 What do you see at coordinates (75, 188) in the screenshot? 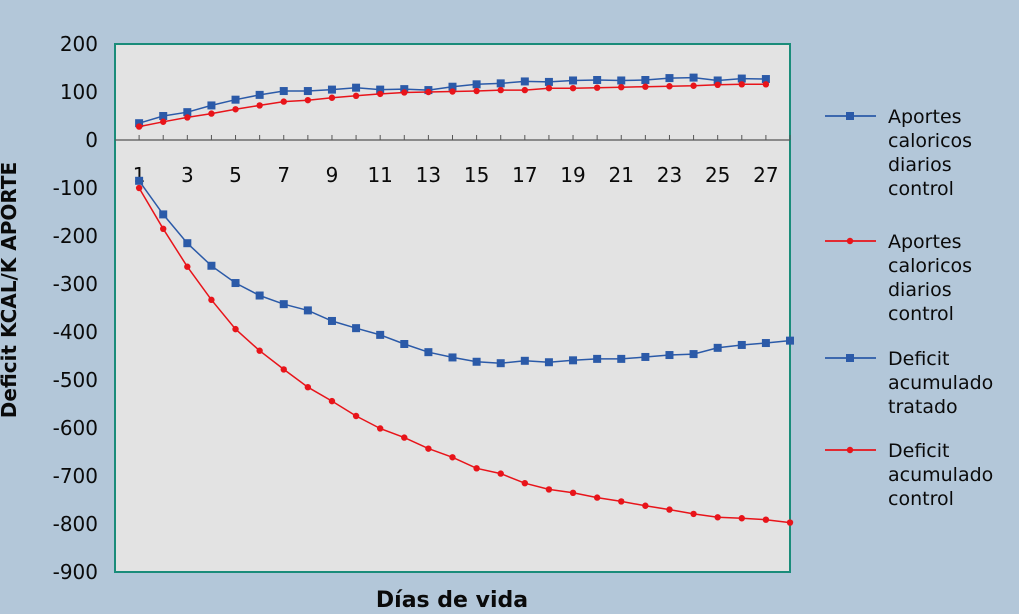
I see `y-tick-label: -100` at bounding box center [75, 188].